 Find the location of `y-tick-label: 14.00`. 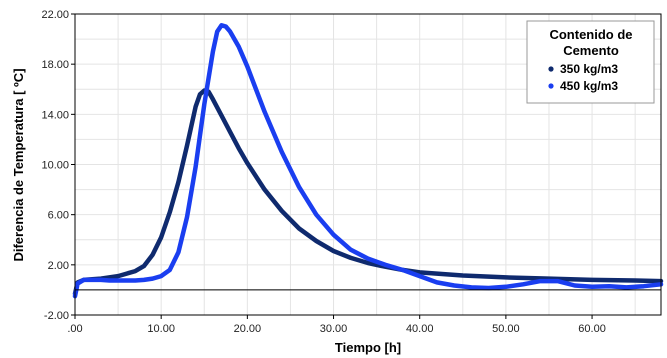

y-tick-label: 14.00 is located at coordinates (55, 115).